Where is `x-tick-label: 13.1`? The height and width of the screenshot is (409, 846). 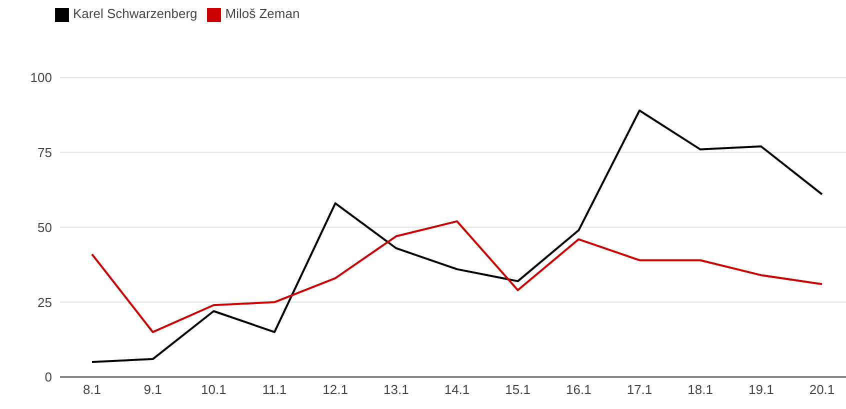 x-tick-label: 13.1 is located at coordinates (396, 390).